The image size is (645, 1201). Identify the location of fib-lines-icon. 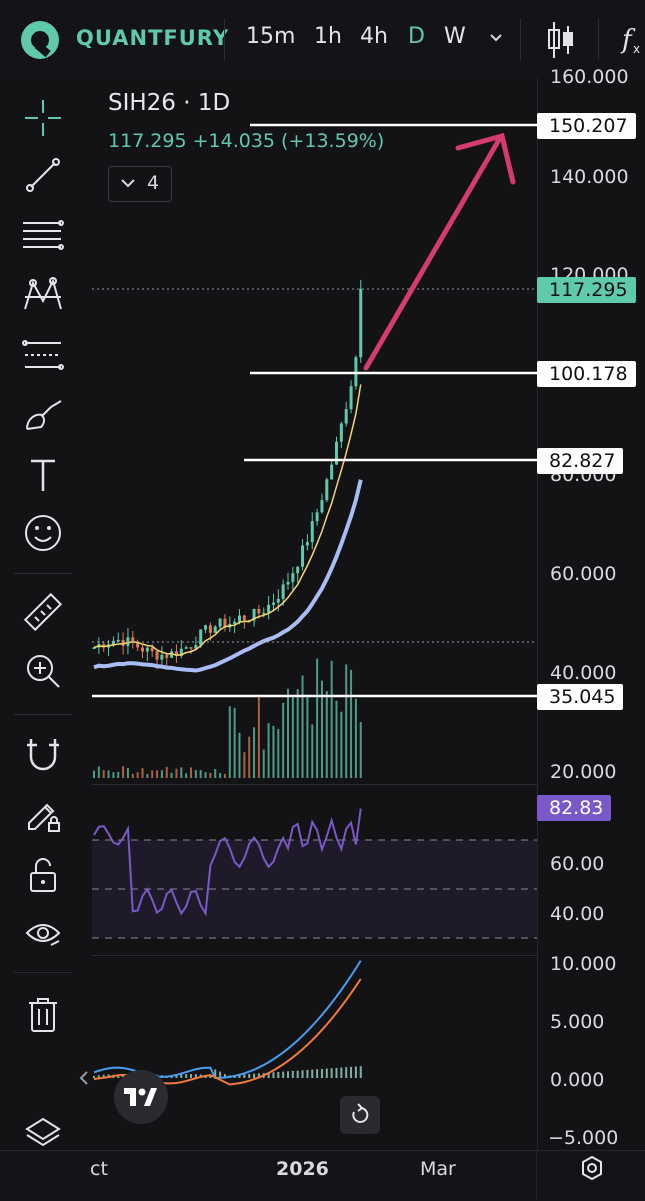
(43, 235).